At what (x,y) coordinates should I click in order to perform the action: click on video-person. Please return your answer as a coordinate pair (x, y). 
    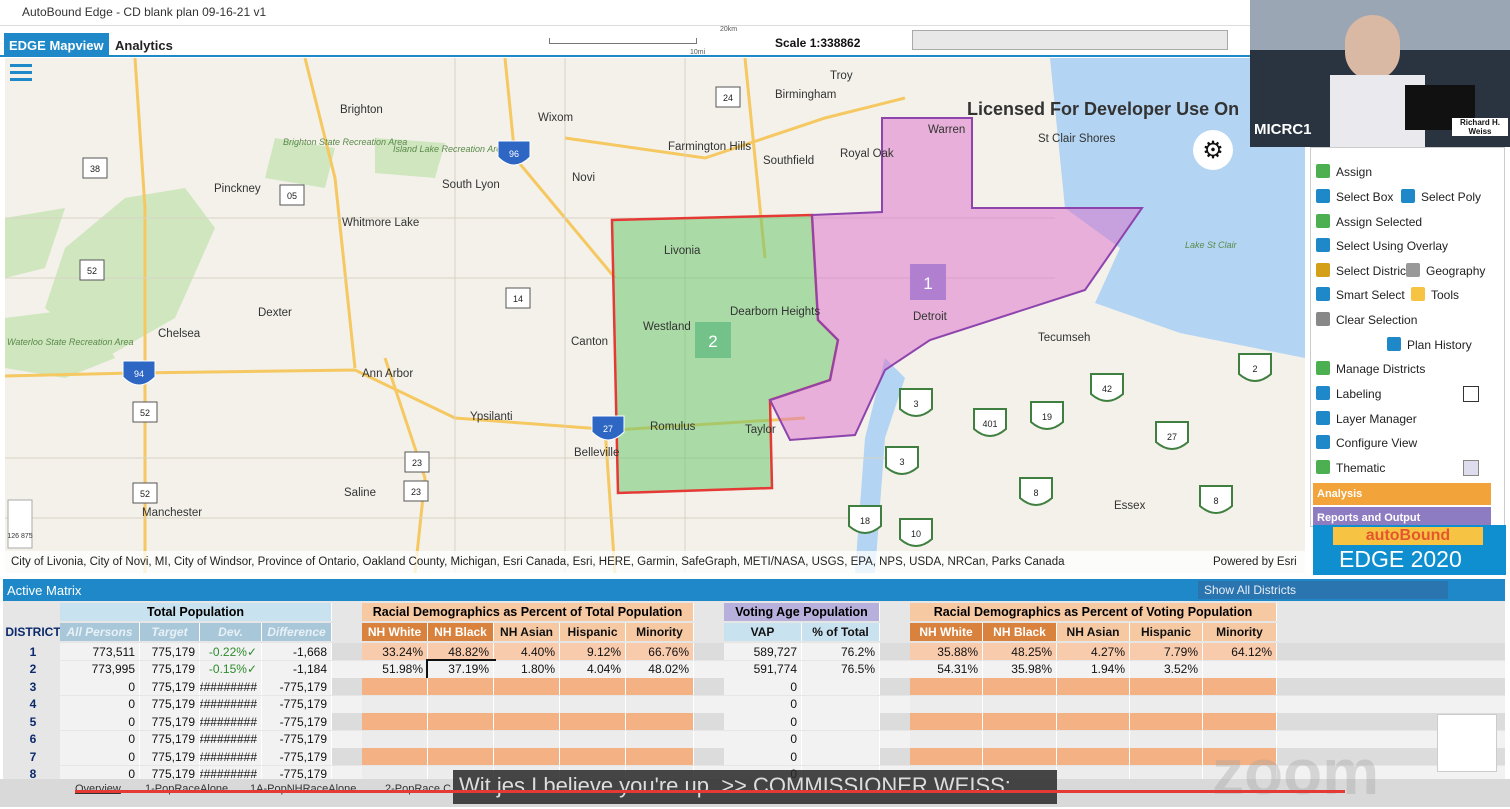
    Looking at the image, I should click on (1372, 47).